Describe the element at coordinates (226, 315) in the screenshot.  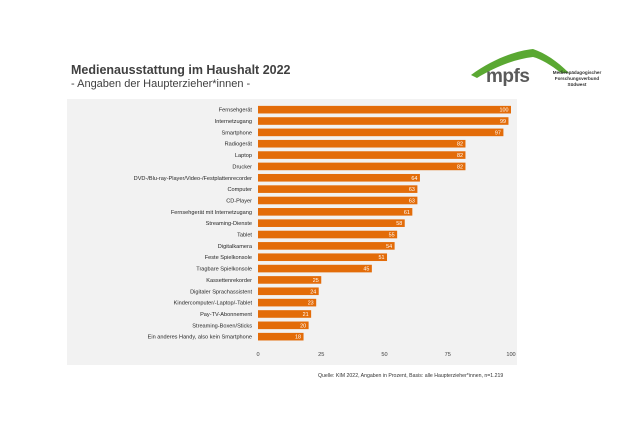
I see `category-label: Pay-TV-Abonnement` at that location.